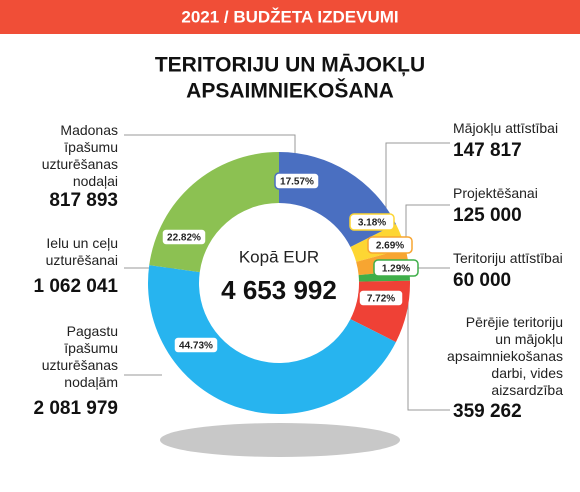 Image resolution: width=580 pixels, height=492 pixels. I want to click on category-label: Mājokļu attīstībai, so click(506, 128).